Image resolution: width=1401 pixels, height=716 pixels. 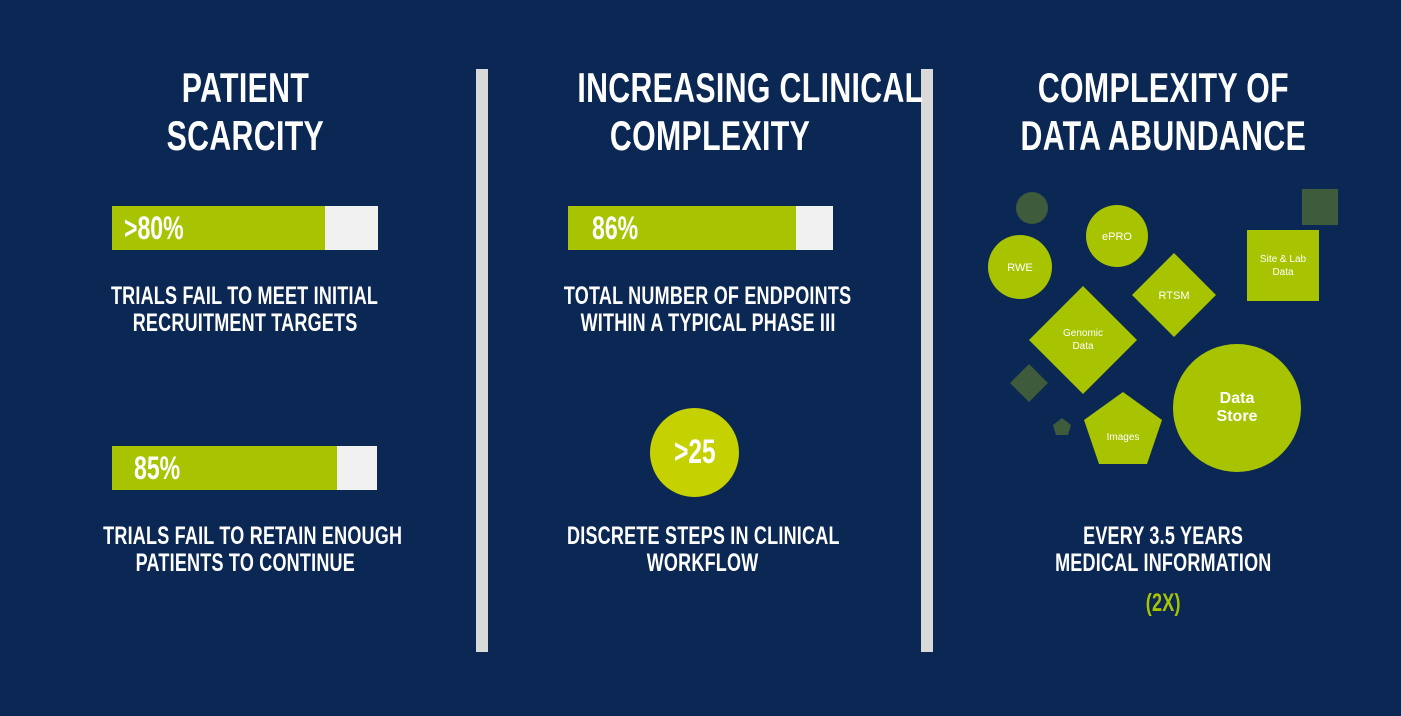 I want to click on retention-fail-bar: 85%, so click(x=244, y=468).